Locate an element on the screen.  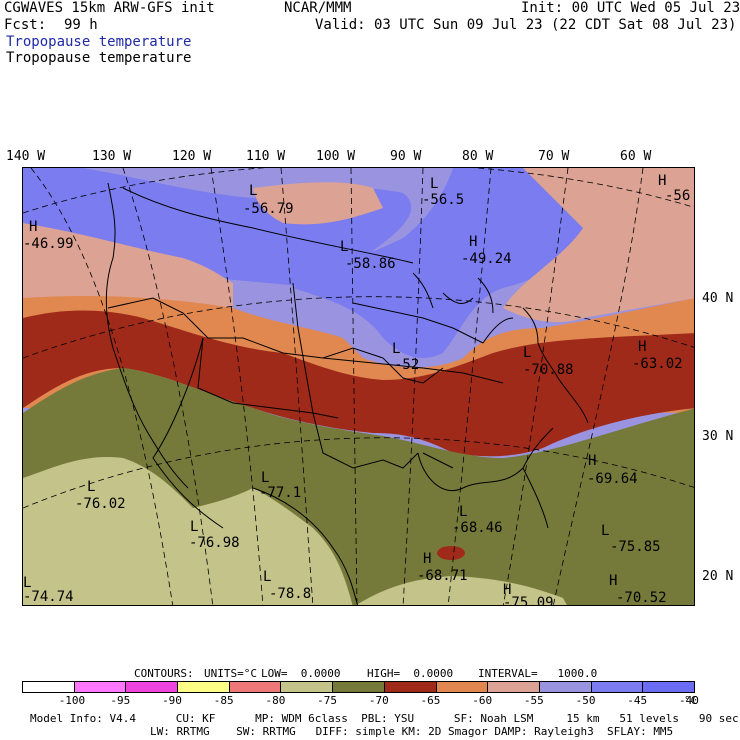
band-pink-north is located at coordinates (318, 203).